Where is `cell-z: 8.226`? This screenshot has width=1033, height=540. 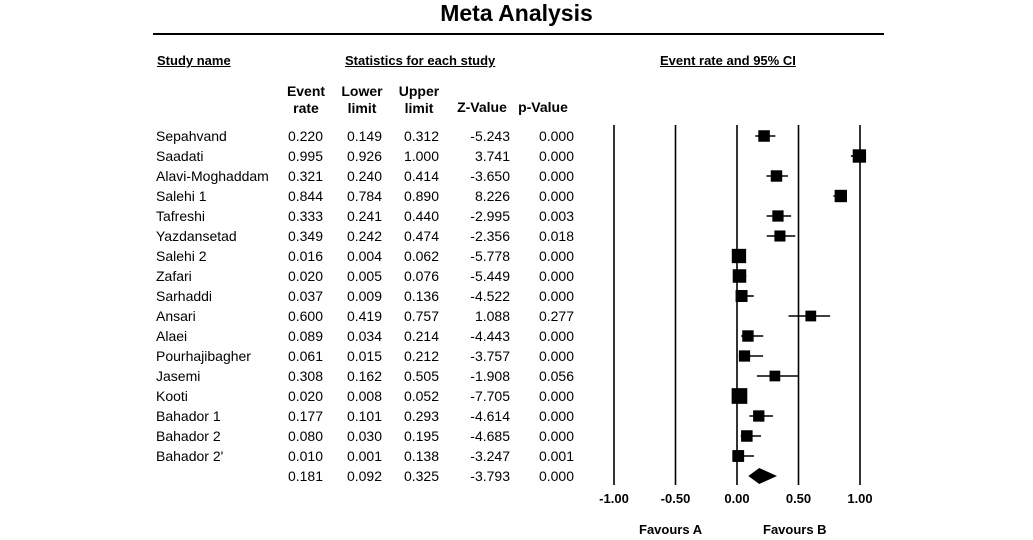
cell-z: 8.226 is located at coordinates (492, 196).